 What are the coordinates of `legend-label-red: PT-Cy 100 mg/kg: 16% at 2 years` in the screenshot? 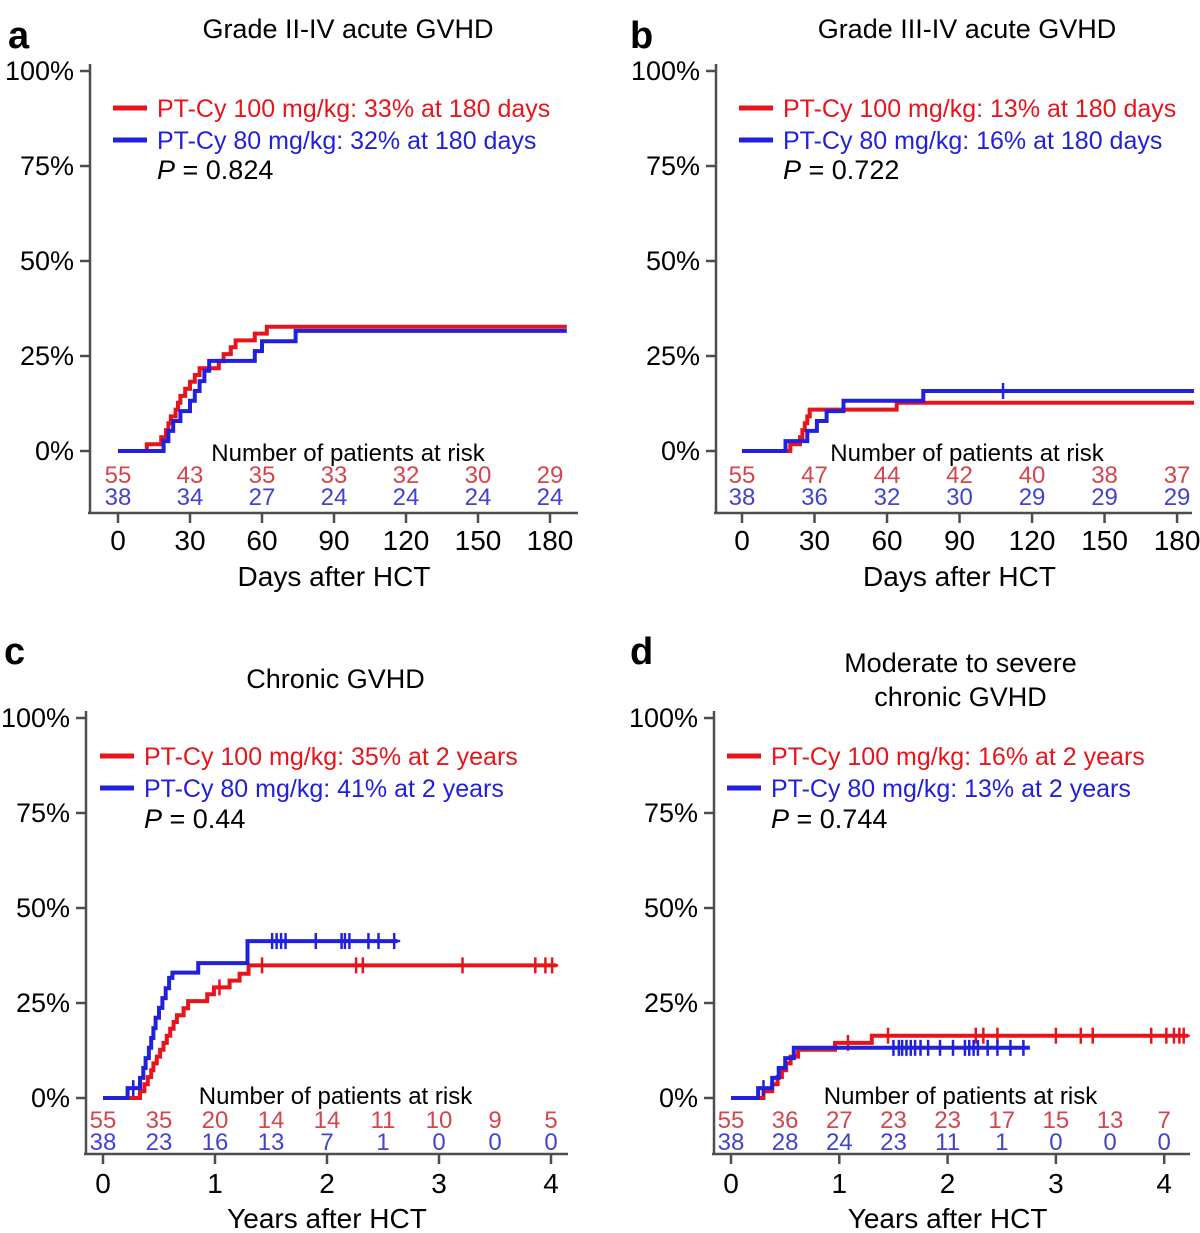 It's located at (958, 757).